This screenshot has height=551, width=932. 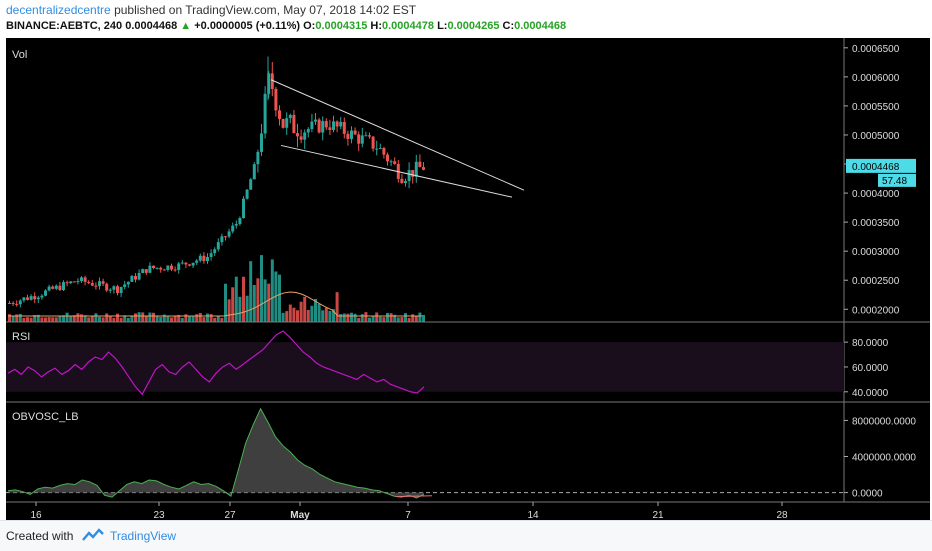 What do you see at coordinates (36, 515) in the screenshot?
I see `time-tick-label: 16` at bounding box center [36, 515].